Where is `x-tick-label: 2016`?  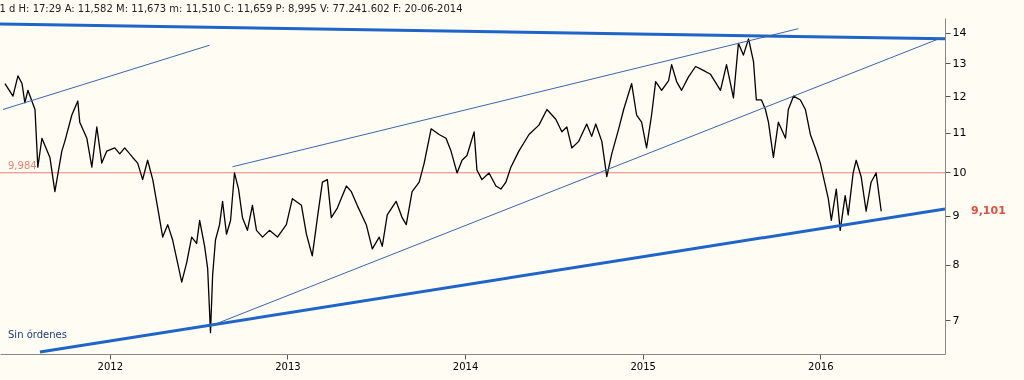 x-tick-label: 2016 is located at coordinates (821, 366).